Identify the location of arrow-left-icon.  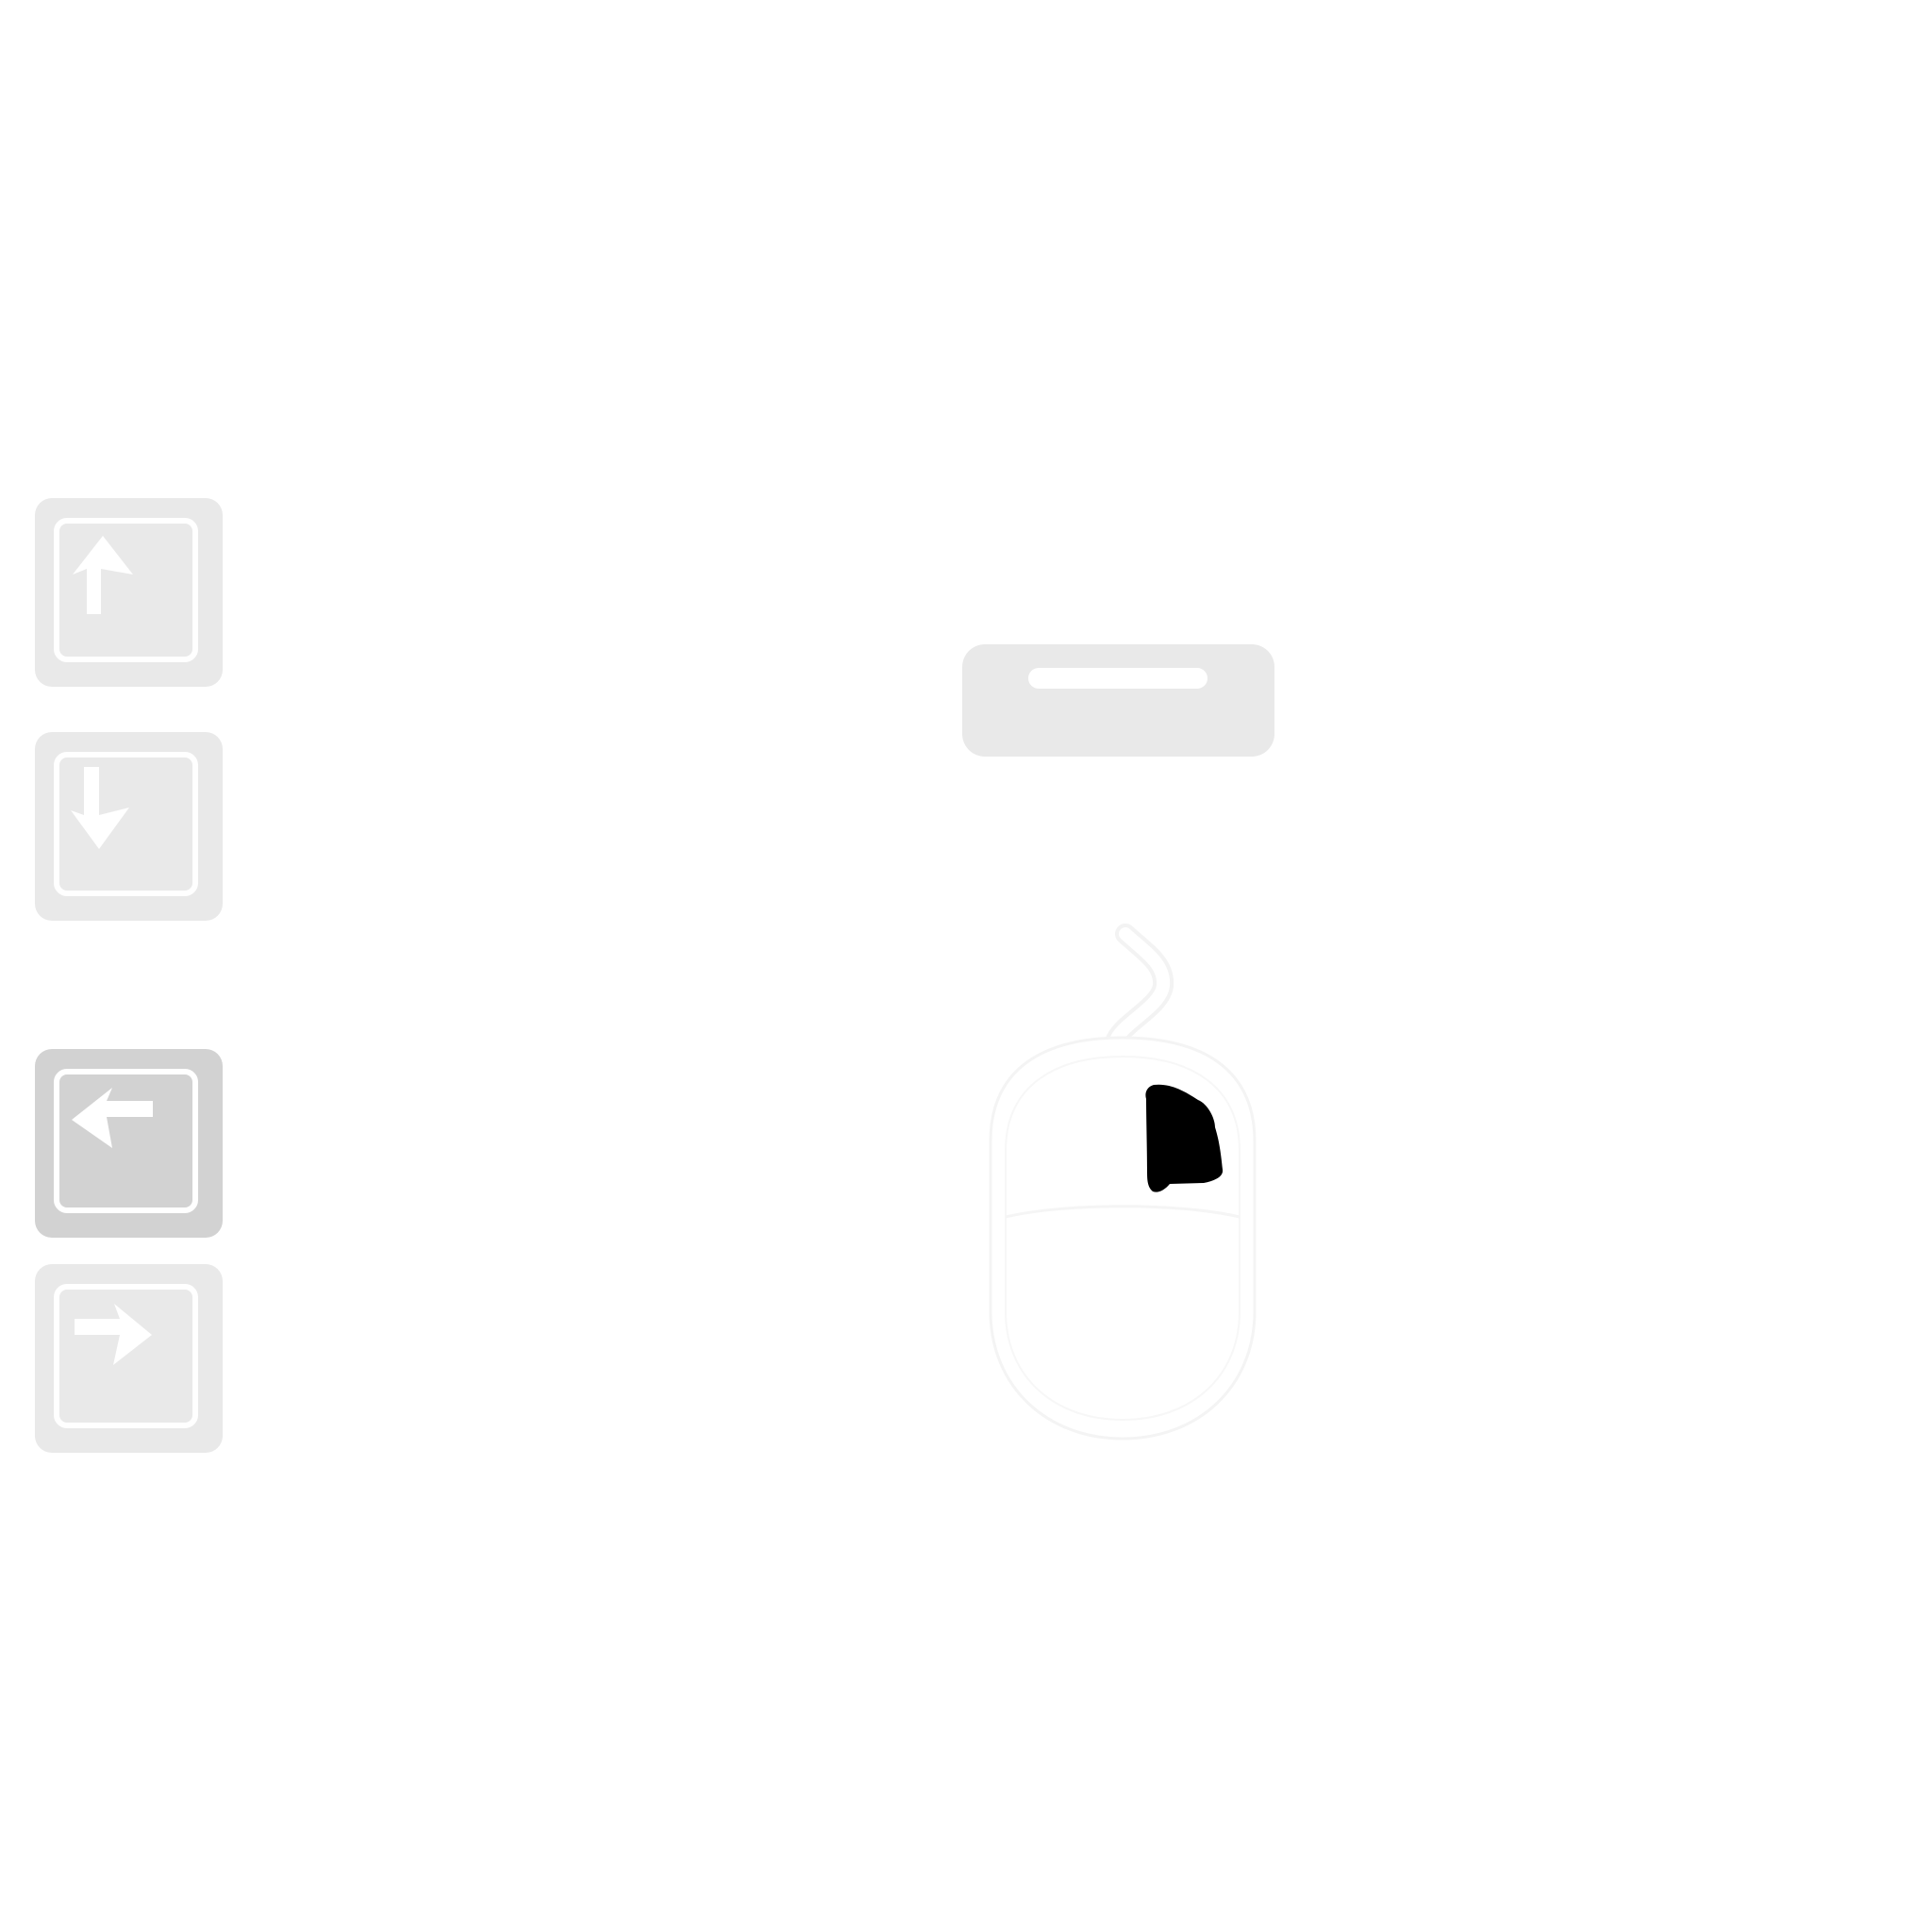
(113, 1118).